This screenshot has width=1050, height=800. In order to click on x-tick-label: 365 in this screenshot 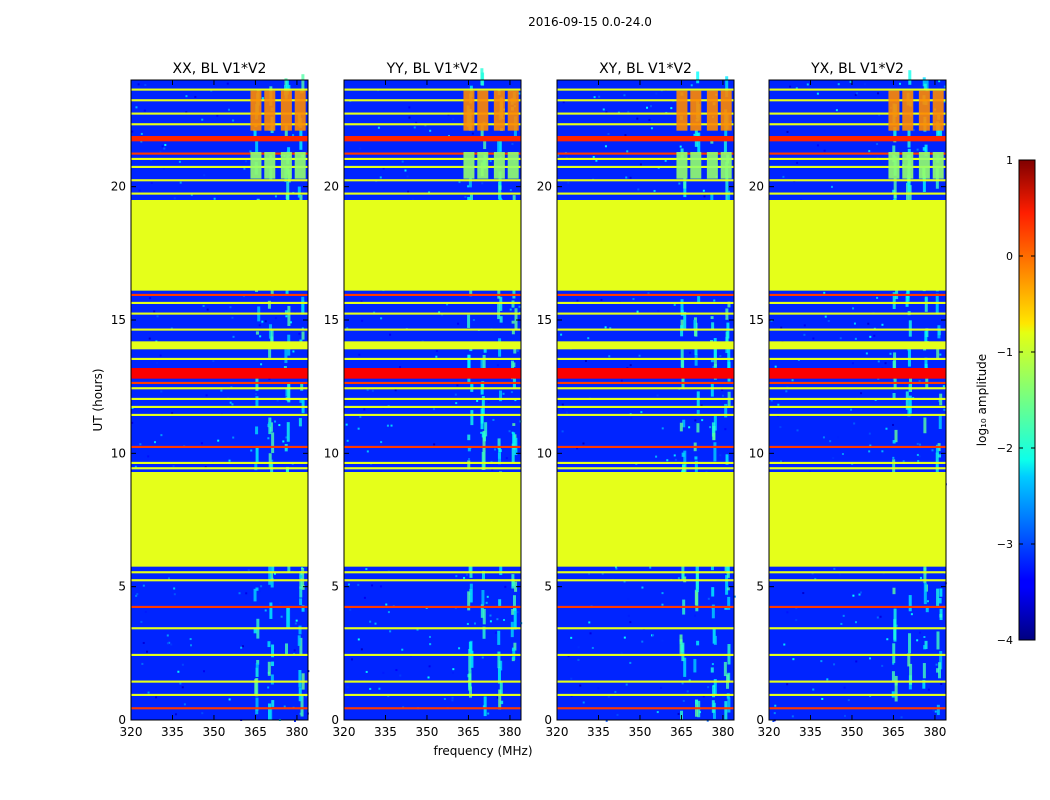, I will do `click(255, 732)`.